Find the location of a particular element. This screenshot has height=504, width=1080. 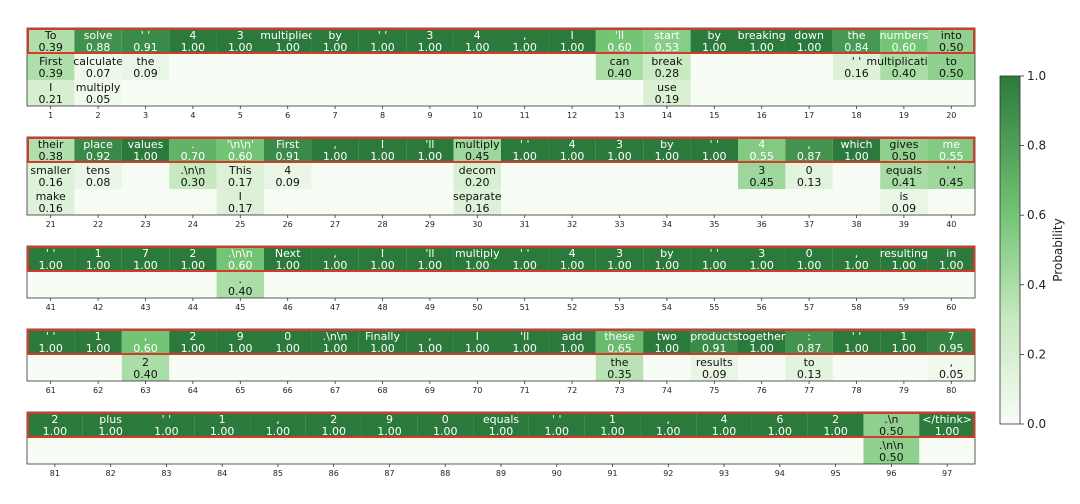

probability-label: 0.16 is located at coordinates (50, 182).